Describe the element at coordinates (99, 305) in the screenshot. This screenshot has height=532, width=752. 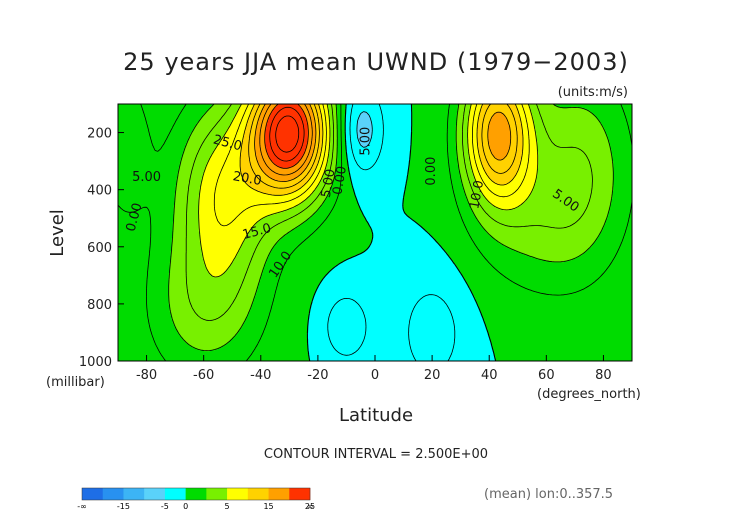
I see `y-tick-label: 800` at that location.